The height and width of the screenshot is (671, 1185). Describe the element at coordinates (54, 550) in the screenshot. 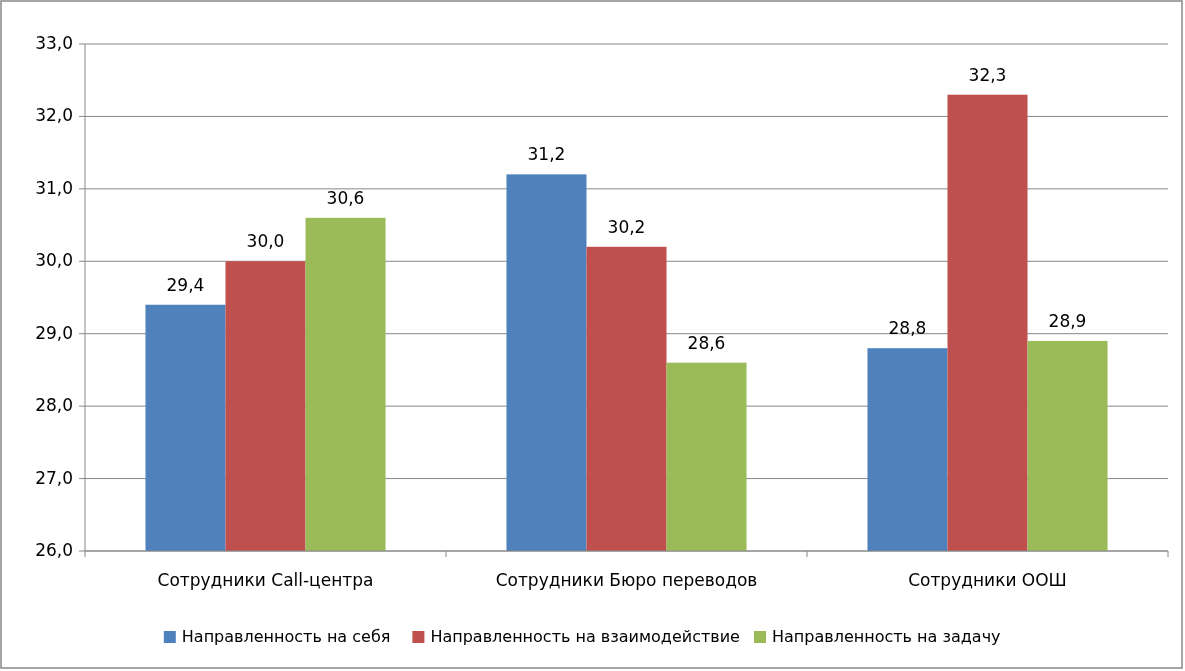

I see `y-tick-label: 26,0` at that location.